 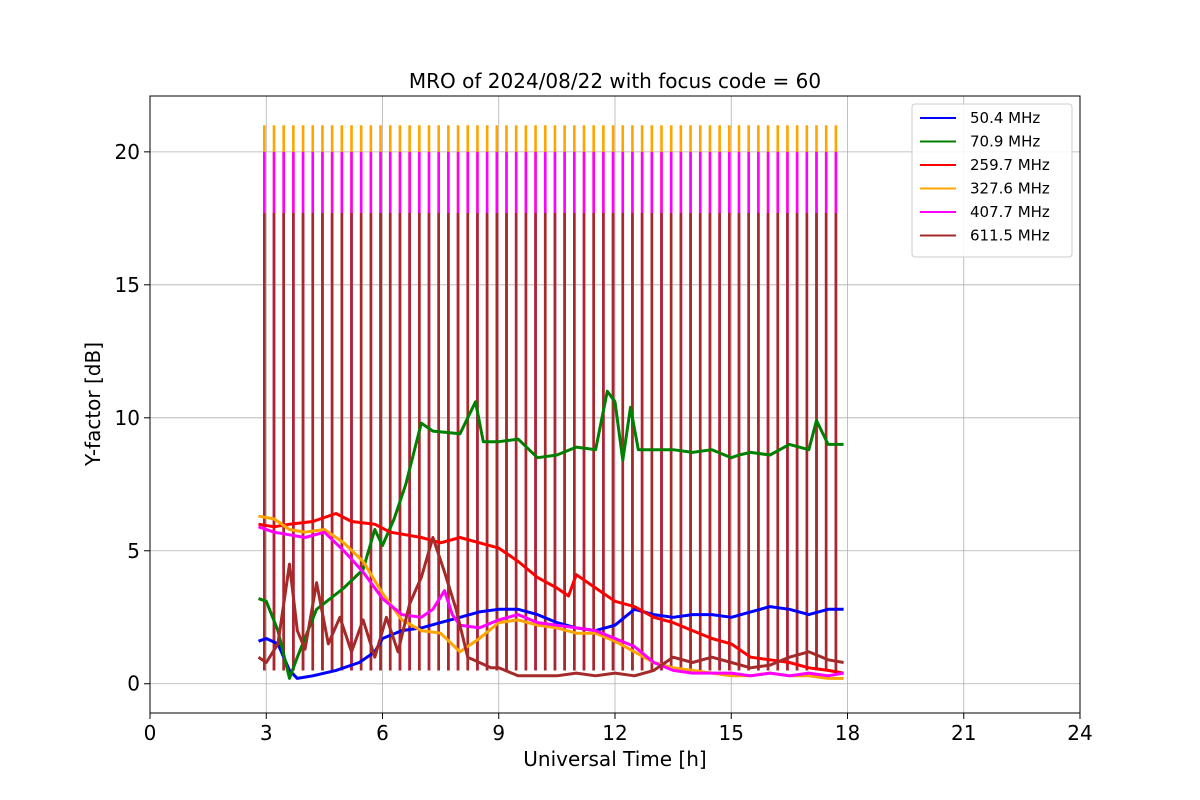 I want to click on x-axis-label: Universal Time [h], so click(x=614, y=759).